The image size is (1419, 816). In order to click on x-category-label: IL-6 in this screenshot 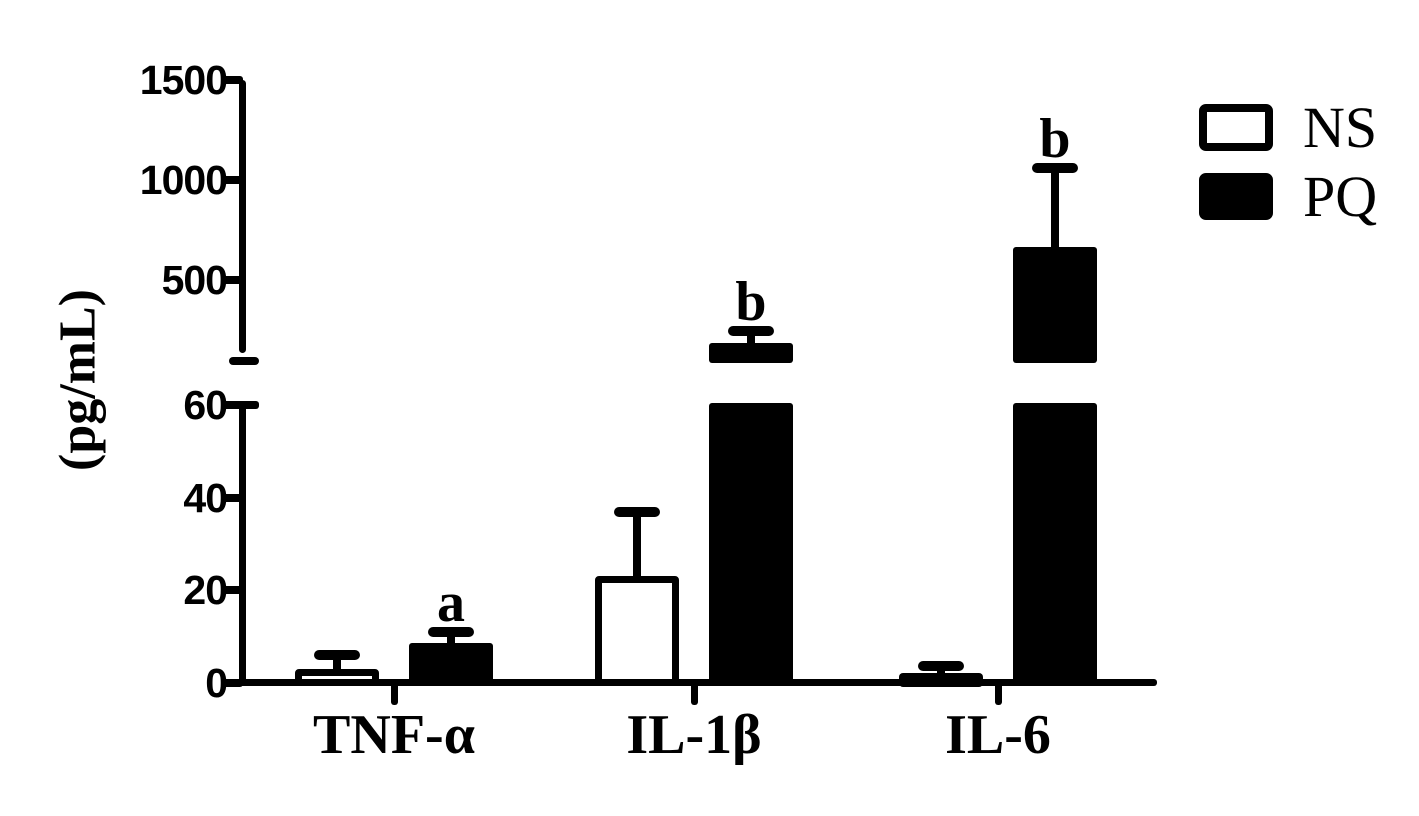, I will do `click(998, 735)`.